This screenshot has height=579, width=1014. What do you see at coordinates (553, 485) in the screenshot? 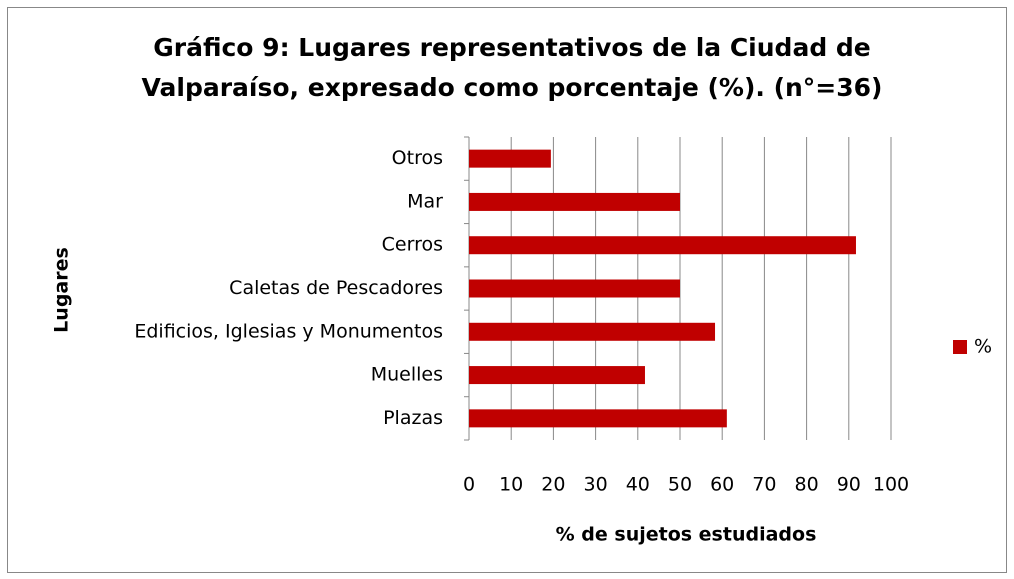
I see `x-tick-label: 20` at bounding box center [553, 485].